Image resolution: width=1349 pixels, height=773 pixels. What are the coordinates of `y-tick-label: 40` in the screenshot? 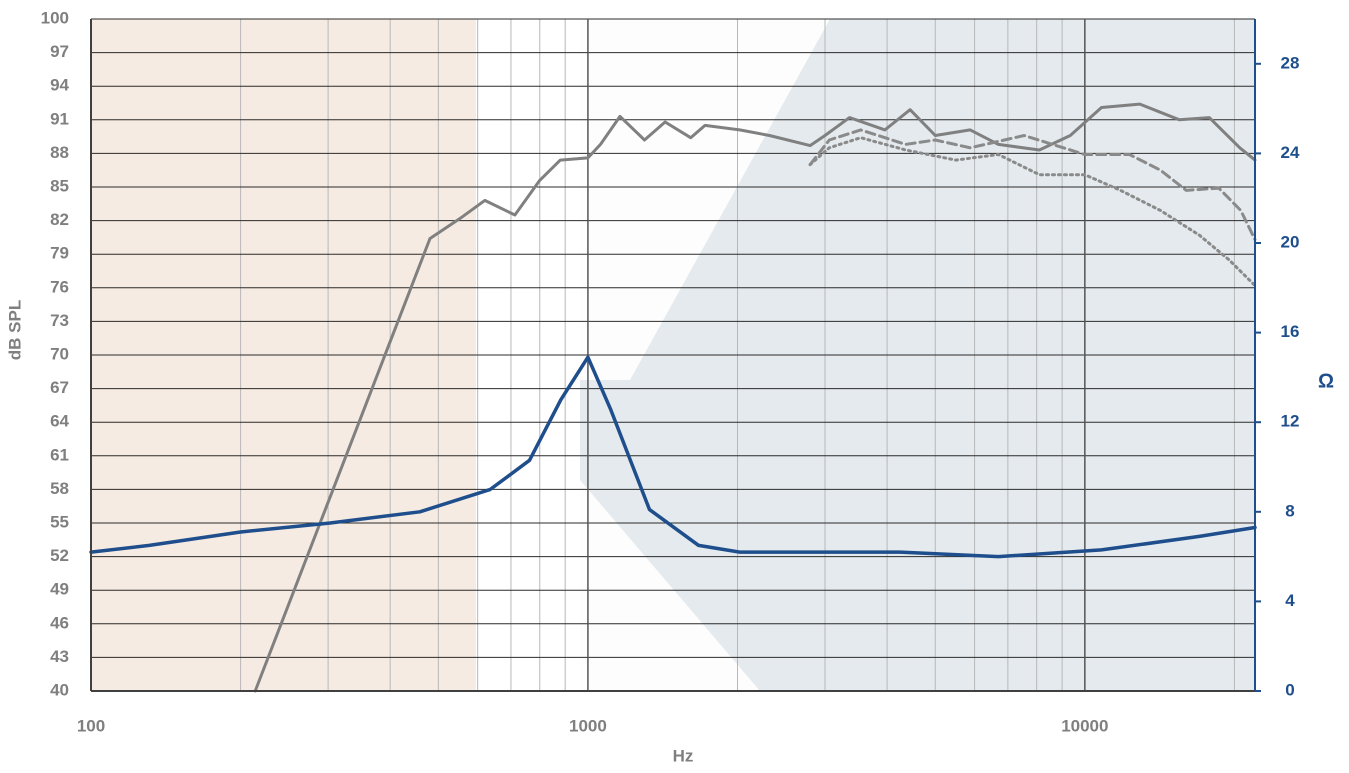 It's located at (59, 689).